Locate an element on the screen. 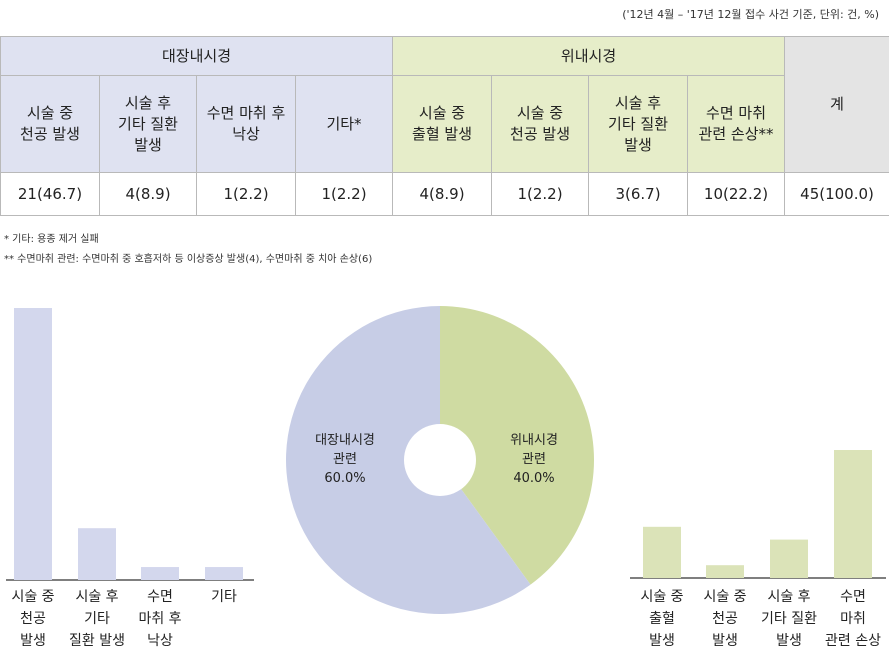  right-bar-category-line: 기타 질환 is located at coordinates (789, 619).